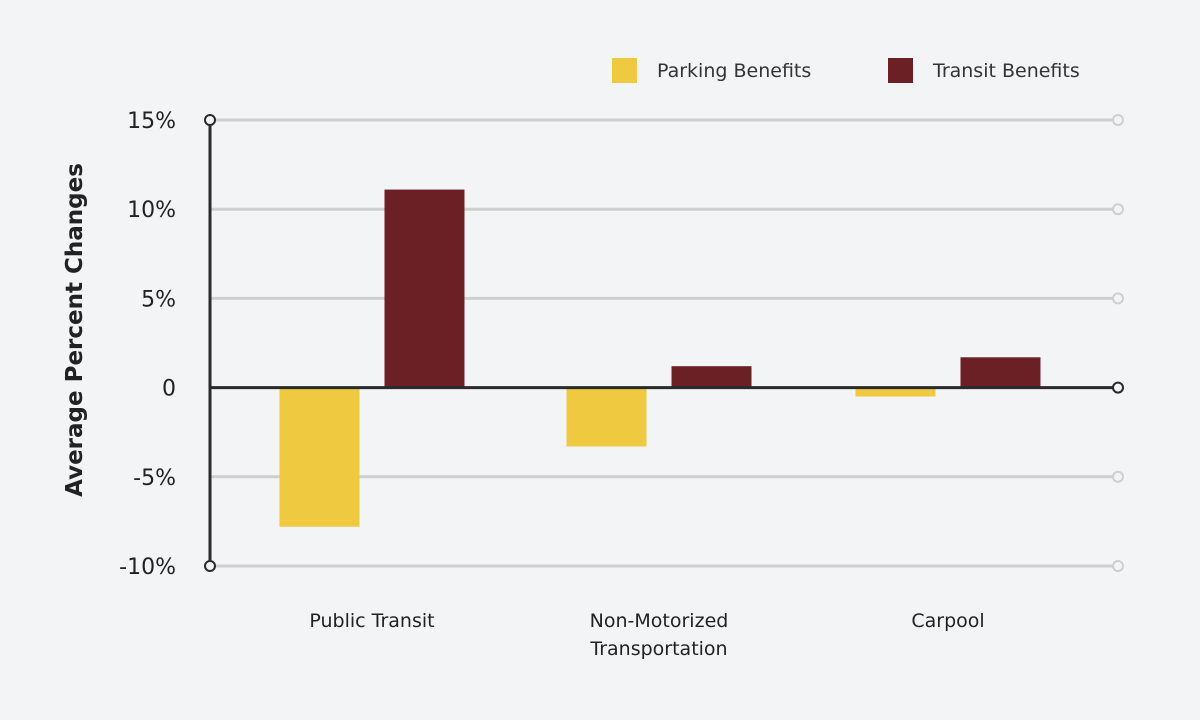  I want to click on x-tick-label: Public Transit, so click(371, 621).